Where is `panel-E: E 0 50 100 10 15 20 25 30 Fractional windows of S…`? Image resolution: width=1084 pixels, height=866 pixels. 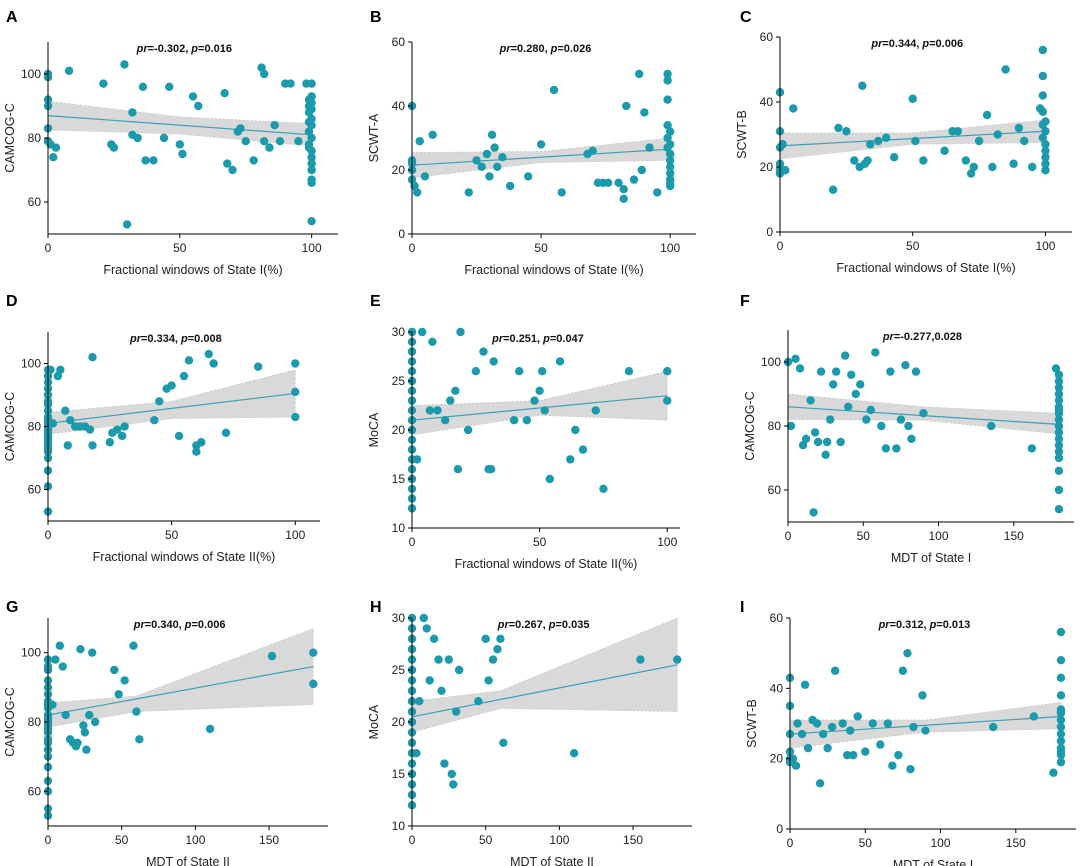 panel-E: E 0 50 100 10 15 20 25 30 Fractional windows of S… is located at coordinates (523, 432).